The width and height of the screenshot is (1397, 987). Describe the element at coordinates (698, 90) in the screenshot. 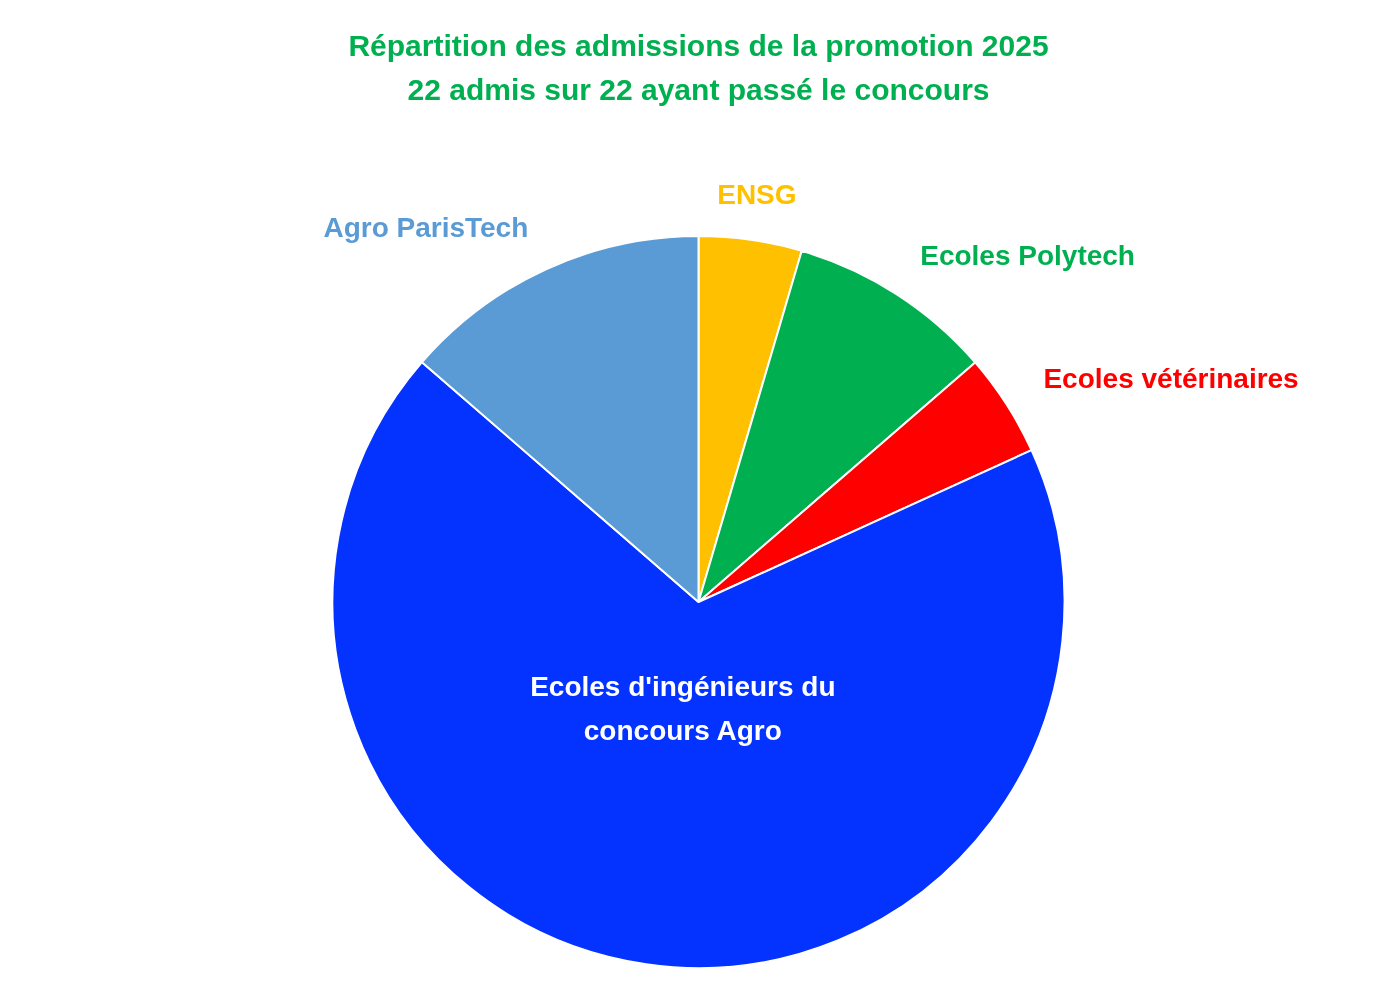

I see `chart-subtitle: 22 admis sur 22 ayant passé le concours` at that location.